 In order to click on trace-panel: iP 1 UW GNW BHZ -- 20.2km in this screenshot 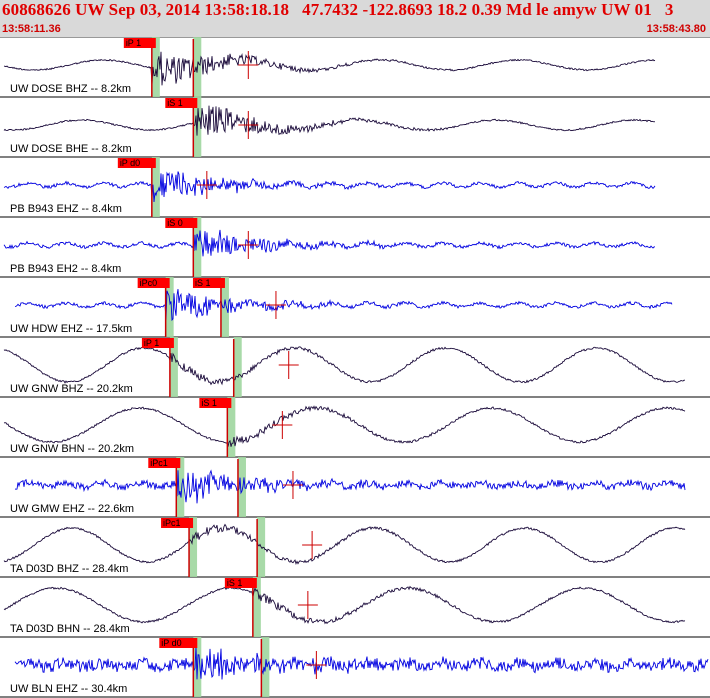, I will do `click(355, 367)`.